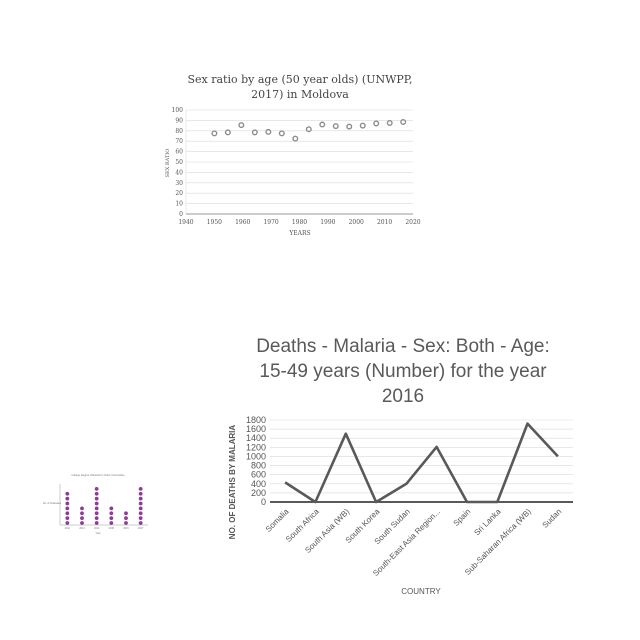  I want to click on chart1-y-tick: 0, so click(181, 214).